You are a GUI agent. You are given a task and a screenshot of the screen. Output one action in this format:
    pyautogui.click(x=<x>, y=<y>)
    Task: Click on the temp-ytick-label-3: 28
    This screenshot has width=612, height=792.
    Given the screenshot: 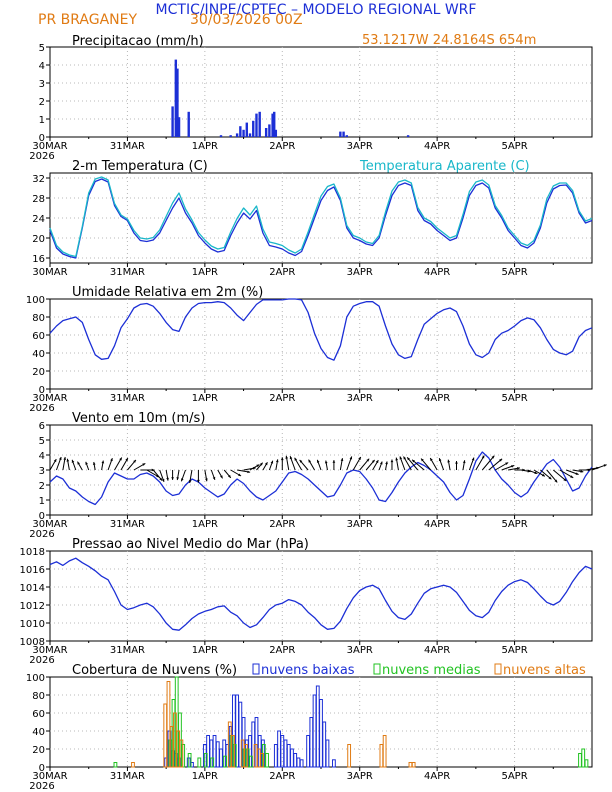 What is the action you would take?
    pyautogui.click(x=38, y=199)
    